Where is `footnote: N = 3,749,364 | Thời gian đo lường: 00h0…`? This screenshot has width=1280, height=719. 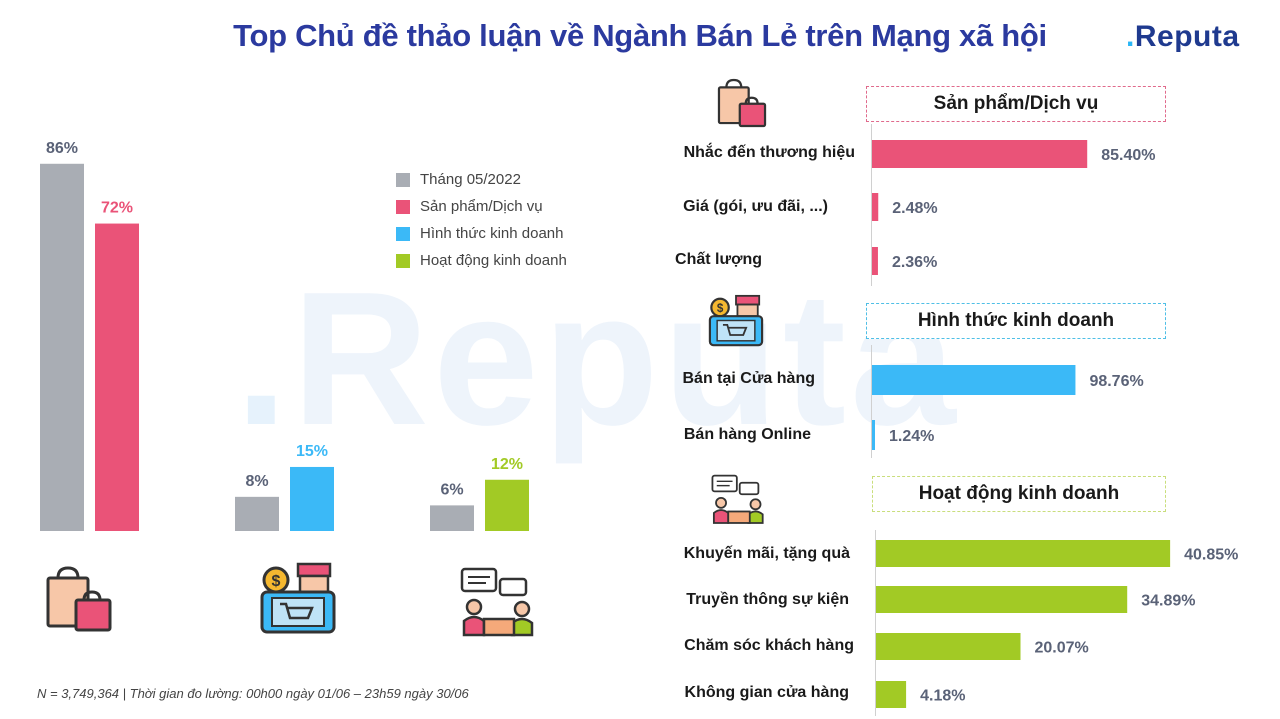 footnote: N = 3,749,364 | Thời gian đo lường: 00h0… is located at coordinates (253, 693).